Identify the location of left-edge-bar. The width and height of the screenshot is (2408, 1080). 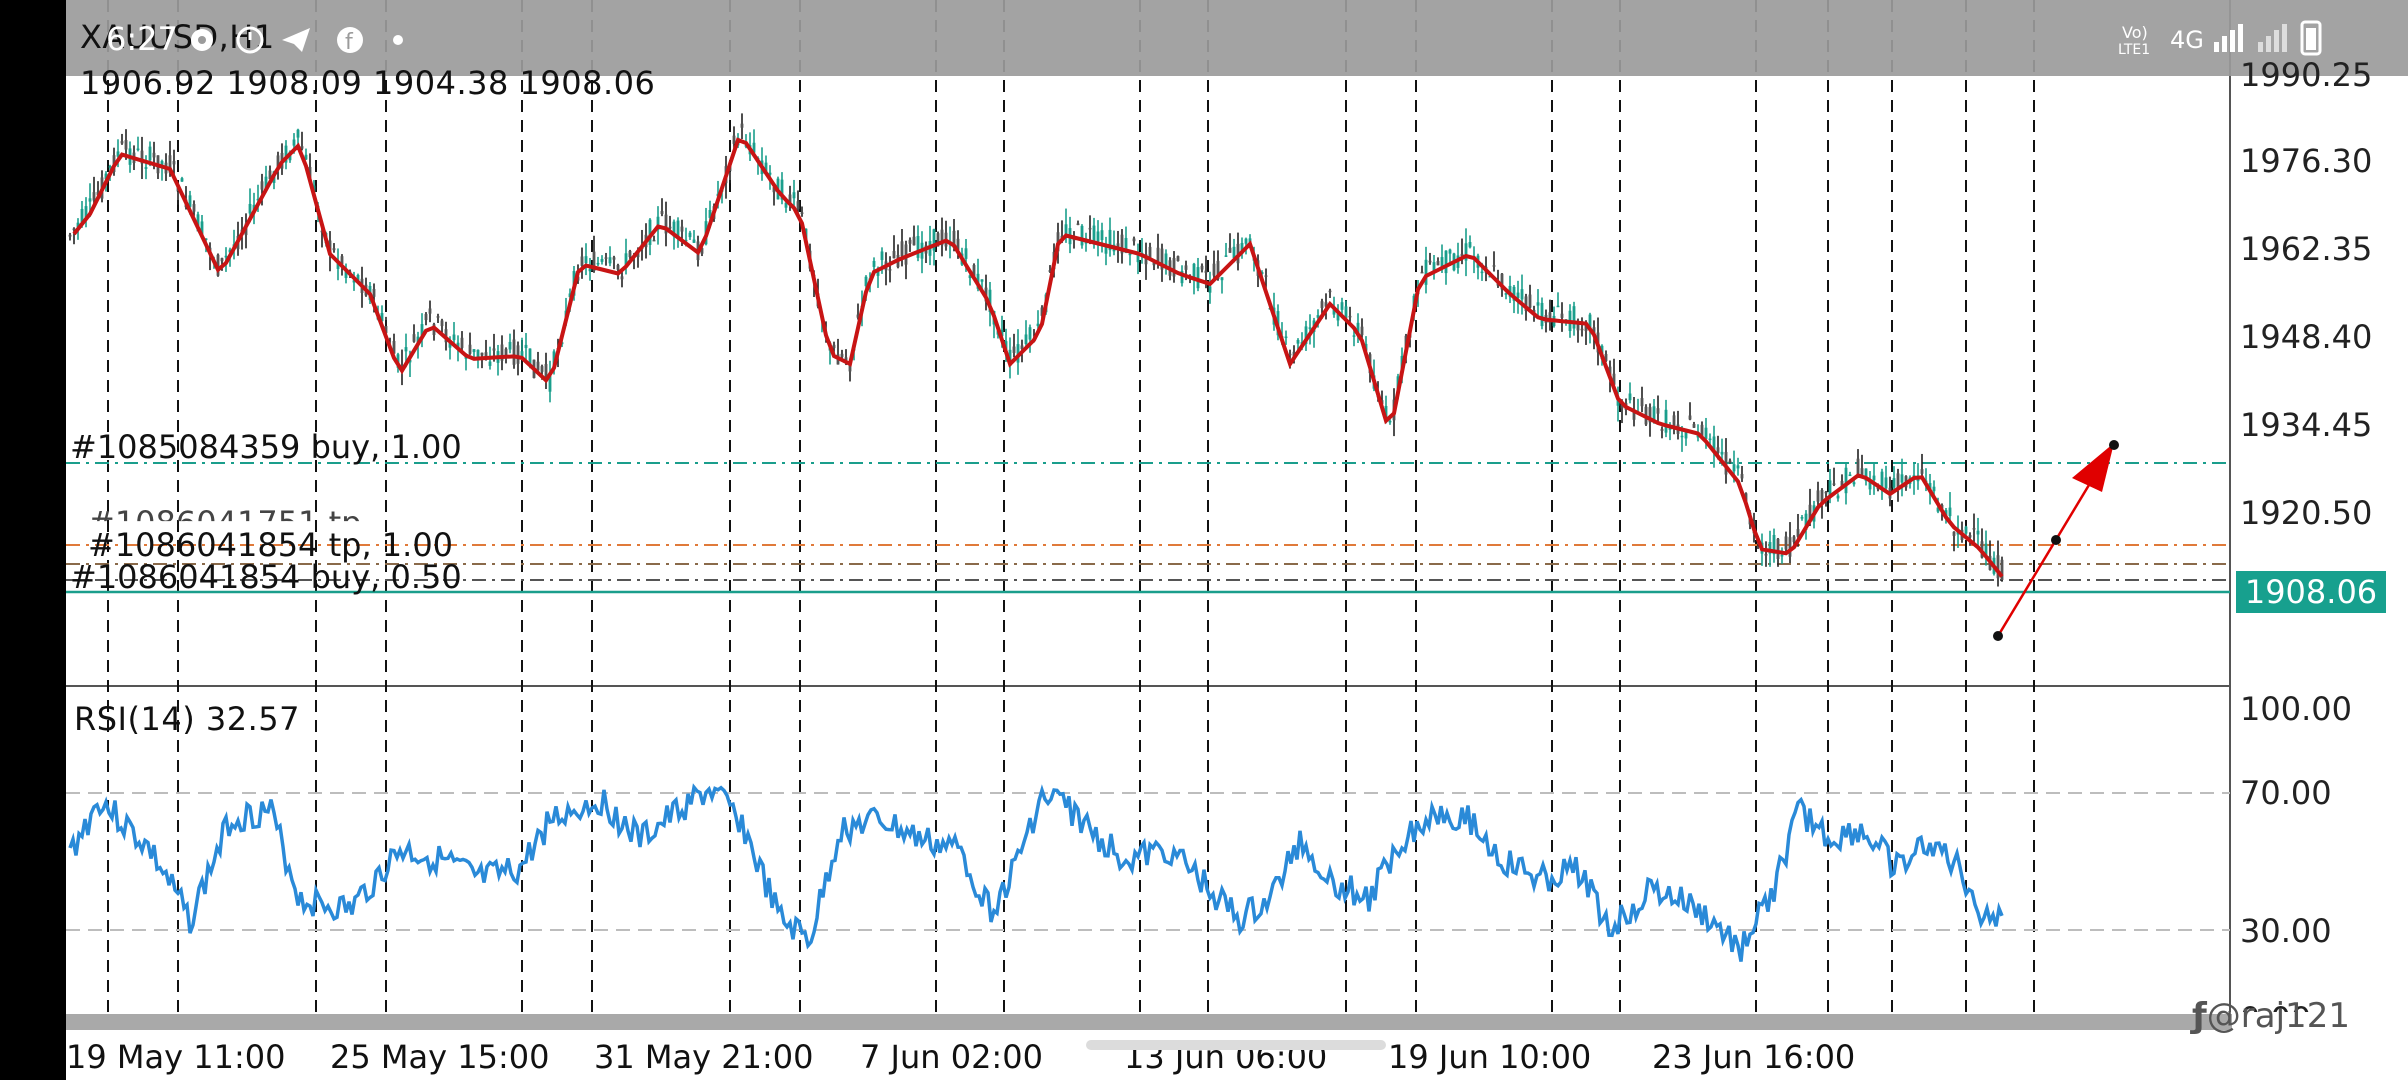
(33, 540).